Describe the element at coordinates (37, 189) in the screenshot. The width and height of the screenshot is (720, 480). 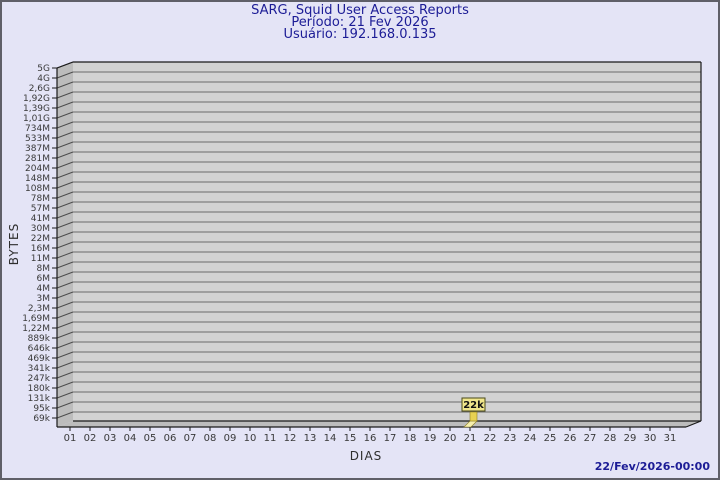
I see `y-tick-label: 108M` at that location.